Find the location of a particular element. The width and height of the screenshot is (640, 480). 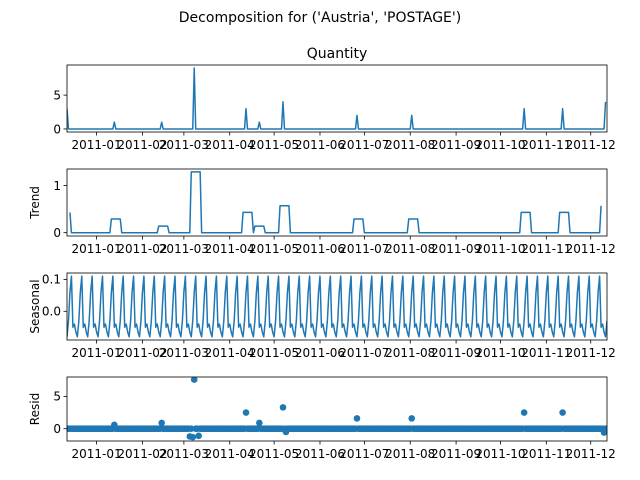

seasonal-axes-frame is located at coordinates (337, 306).